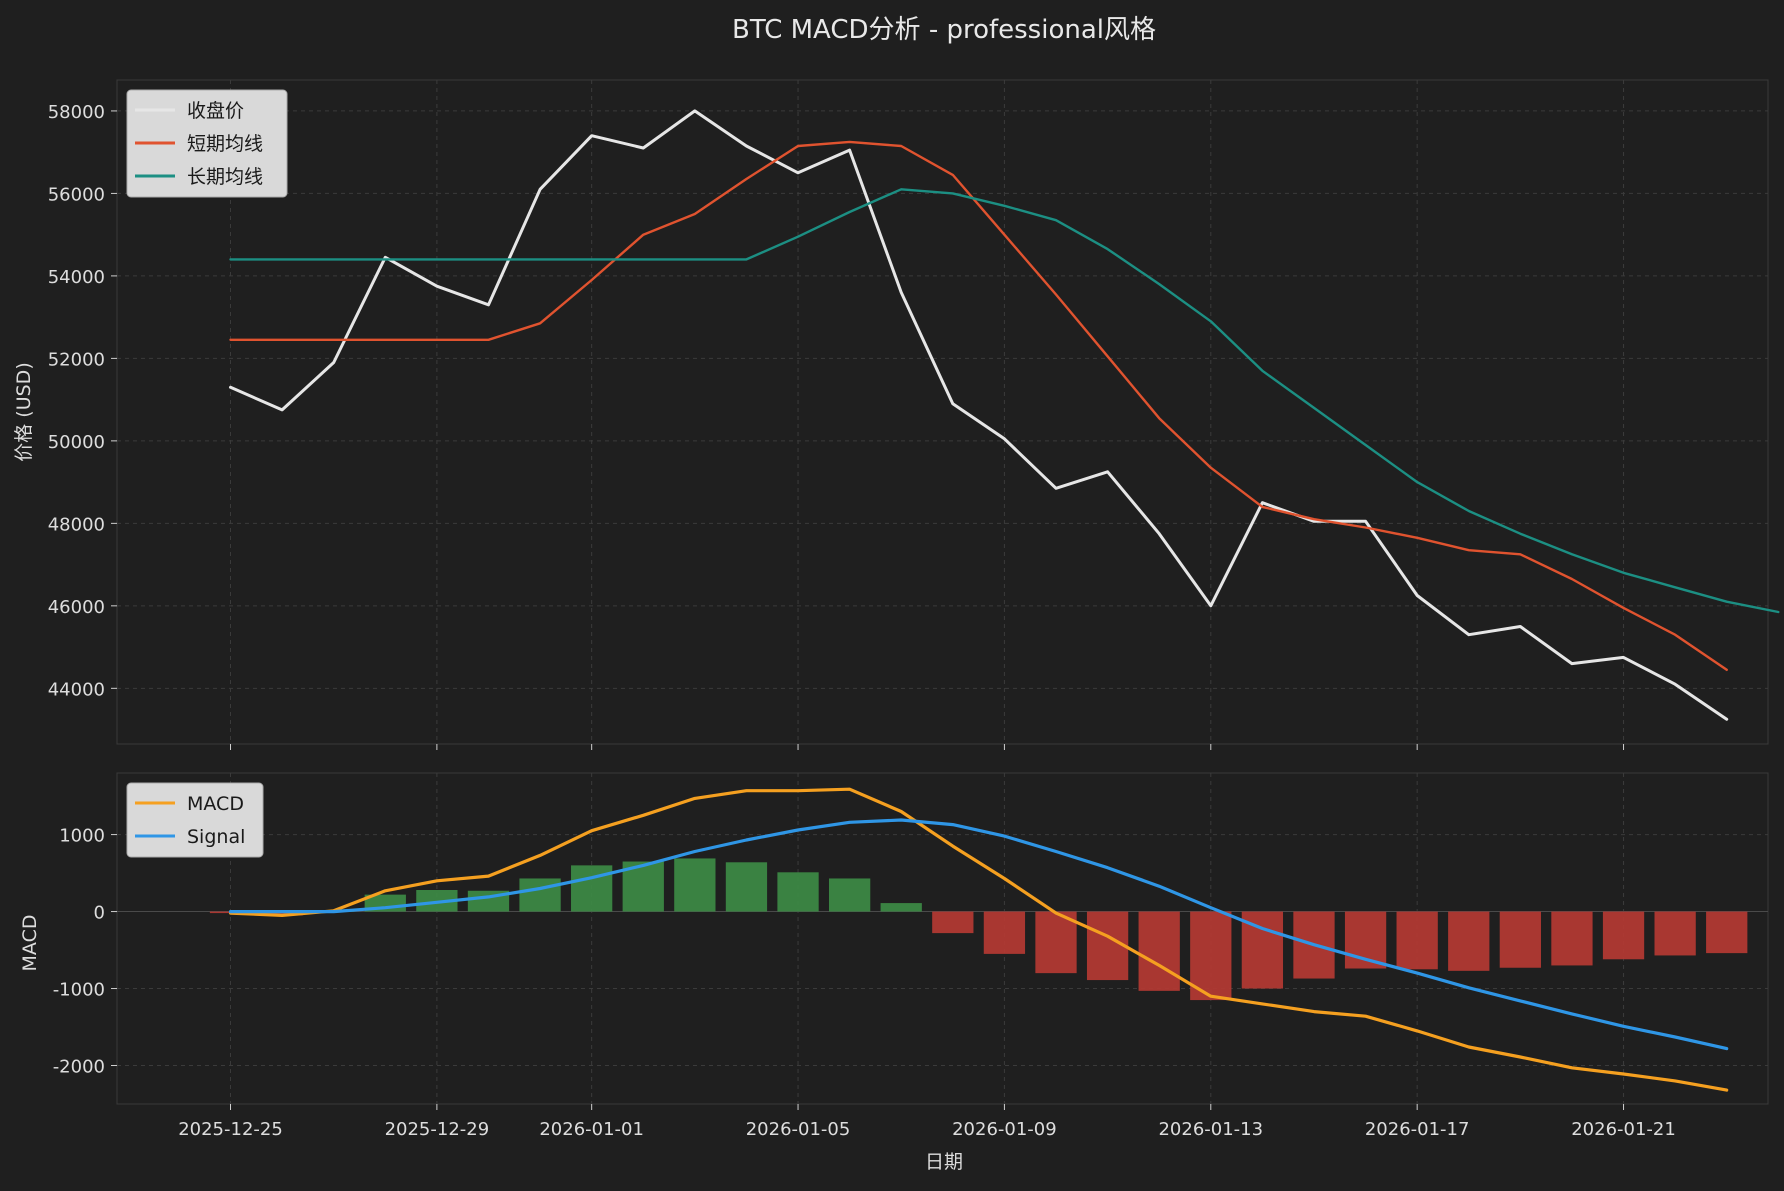  What do you see at coordinates (216, 837) in the screenshot?
I see `macd-legend-label: Signal` at bounding box center [216, 837].